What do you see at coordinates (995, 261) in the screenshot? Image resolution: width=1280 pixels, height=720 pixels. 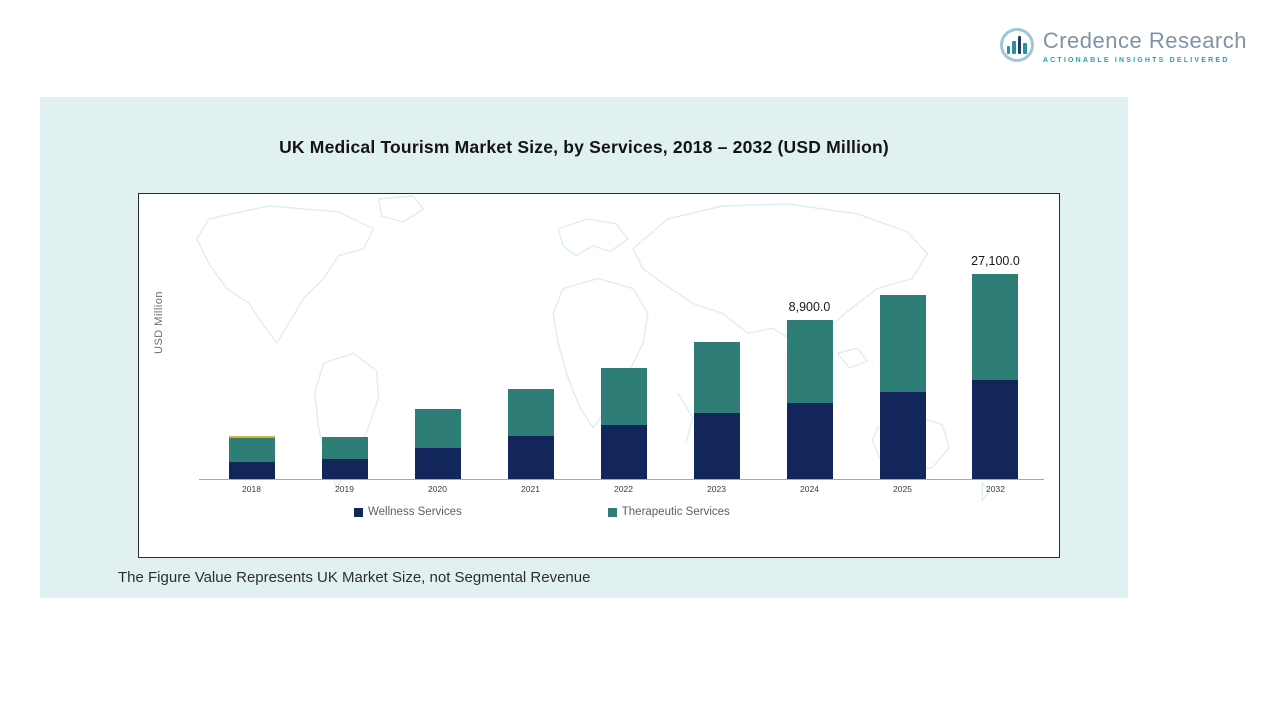 I see `bar-total-label: 27,100.0` at bounding box center [995, 261].